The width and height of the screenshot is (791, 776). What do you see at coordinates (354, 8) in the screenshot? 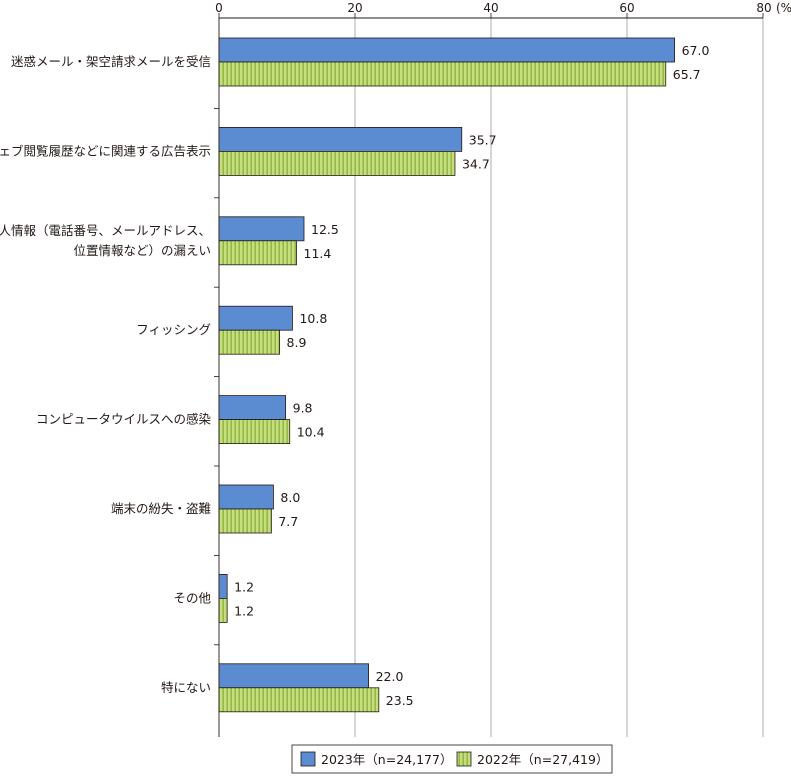
I see `x-tick-label: 20` at bounding box center [354, 8].